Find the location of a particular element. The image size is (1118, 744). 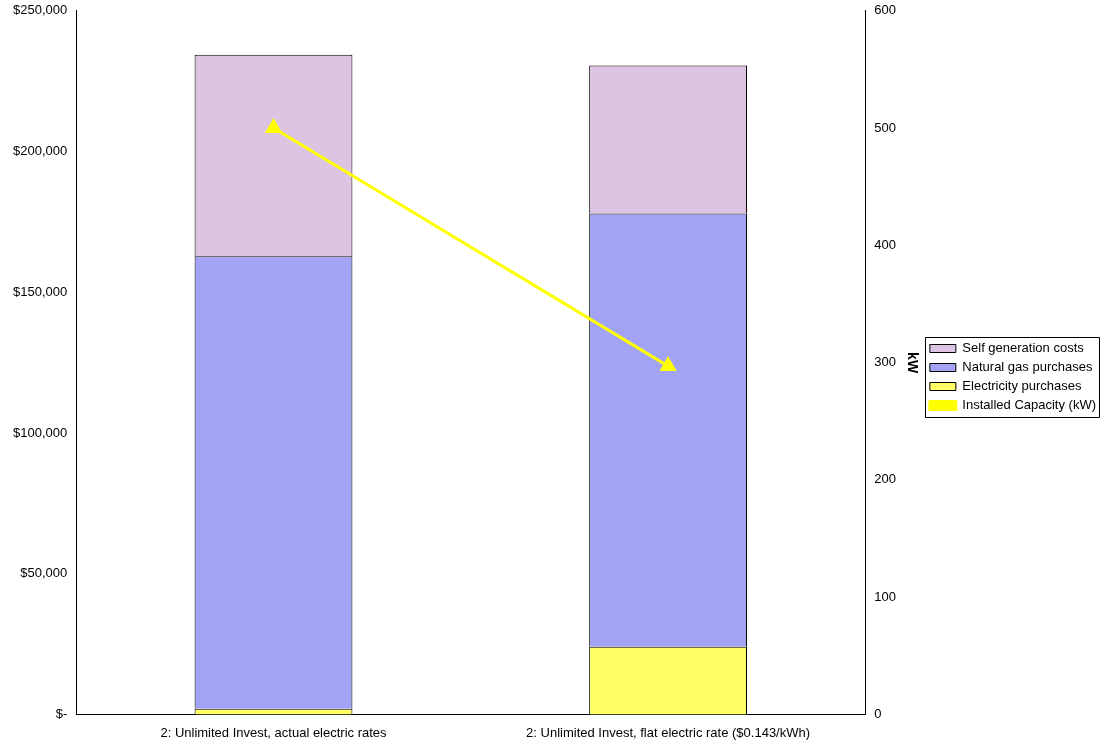

y-tick-label: $100,000 is located at coordinates (40, 432).